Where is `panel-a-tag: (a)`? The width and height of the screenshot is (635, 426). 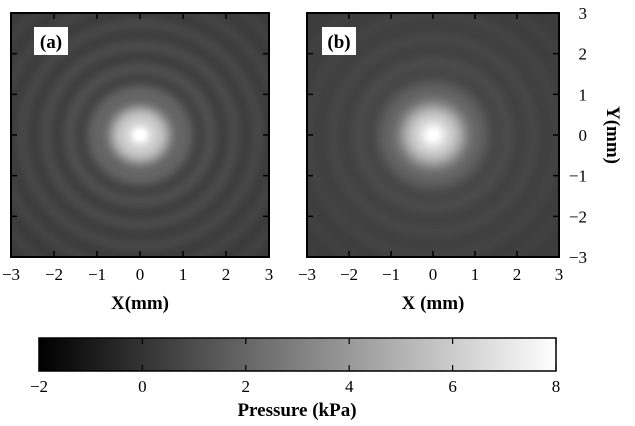 panel-a-tag: (a) is located at coordinates (51, 42).